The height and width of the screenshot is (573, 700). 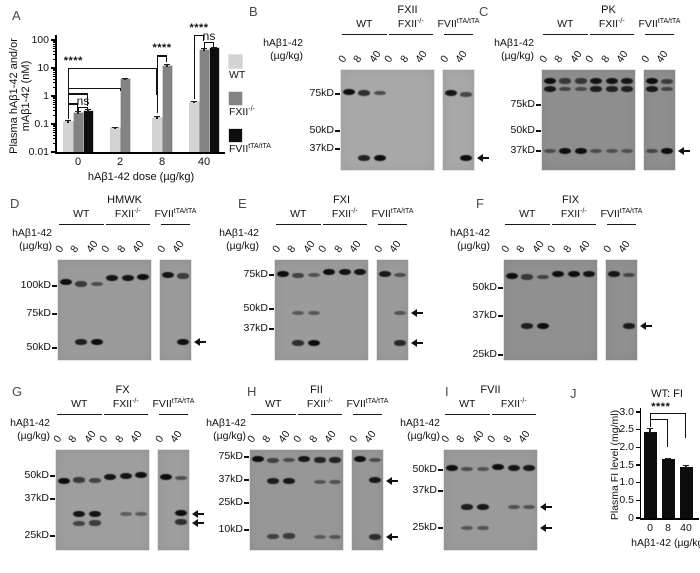 What do you see at coordinates (344, 214) in the screenshot?
I see `group-name: FXII-/-` at bounding box center [344, 214].